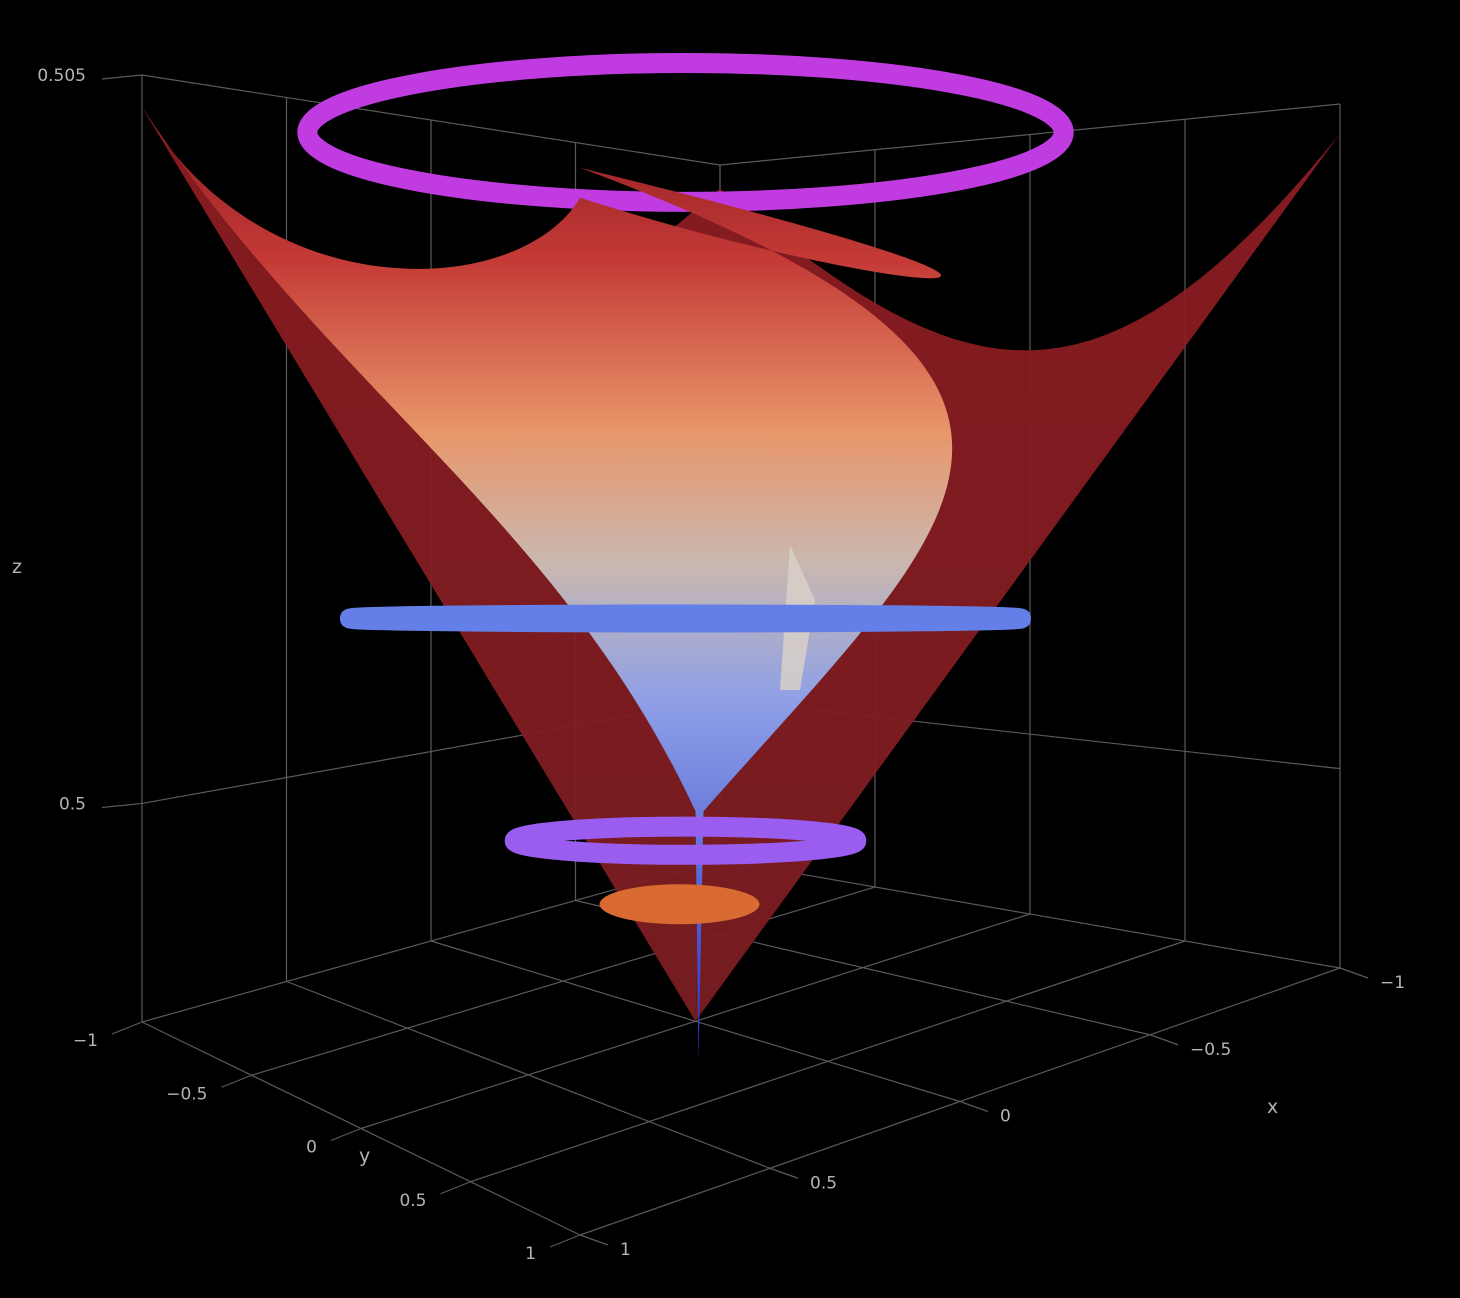 The width and height of the screenshot is (1460, 1298). I want to click on y-tick-label: −1, so click(85, 1041).